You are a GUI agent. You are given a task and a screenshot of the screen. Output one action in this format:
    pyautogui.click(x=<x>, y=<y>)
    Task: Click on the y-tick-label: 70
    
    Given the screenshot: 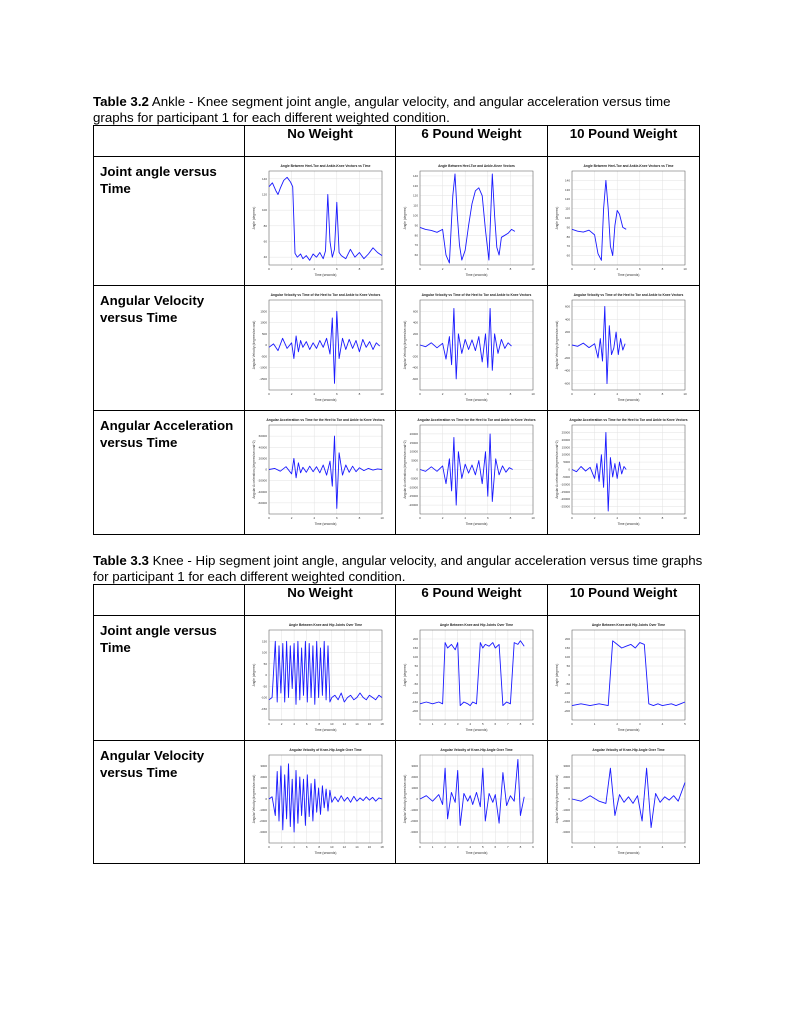 What is the action you would take?
    pyautogui.click(x=569, y=246)
    